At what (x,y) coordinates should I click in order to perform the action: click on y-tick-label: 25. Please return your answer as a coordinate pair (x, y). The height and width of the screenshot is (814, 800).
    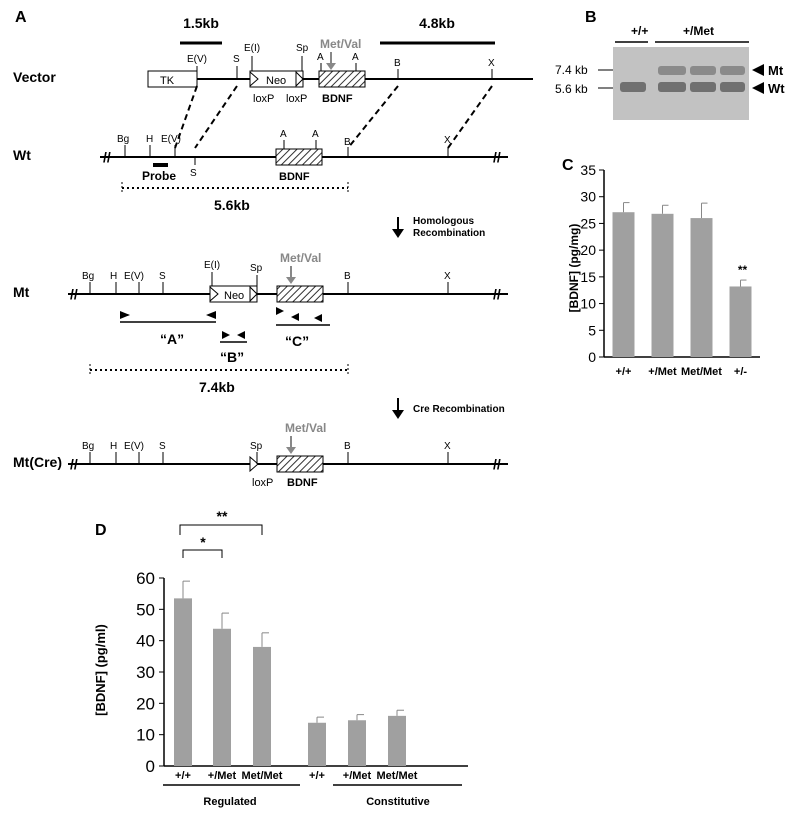
    Looking at the image, I should click on (588, 223).